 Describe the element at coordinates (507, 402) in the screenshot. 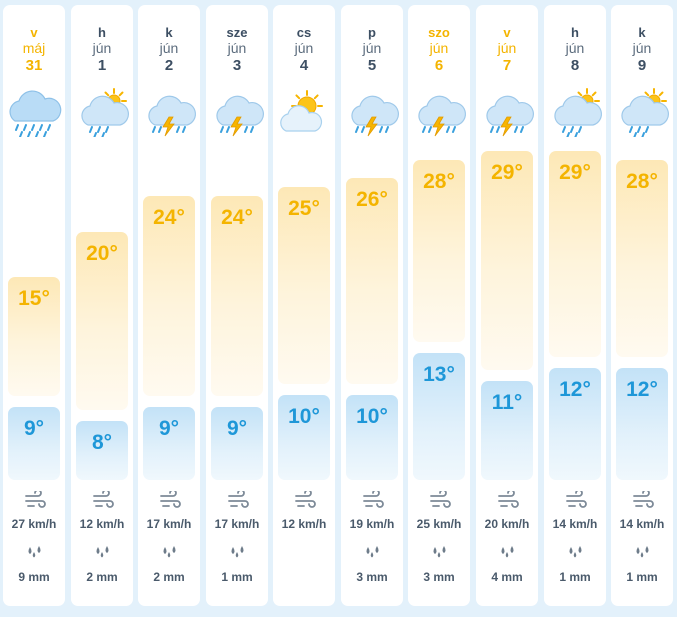

I see `low-temp-value: 11°` at that location.